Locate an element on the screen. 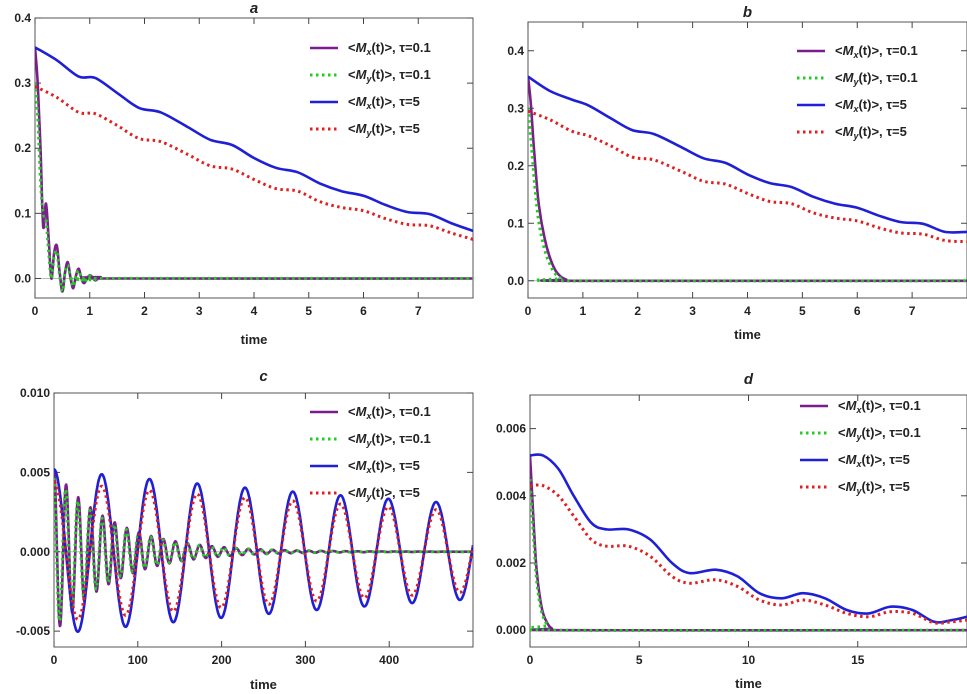 This screenshot has width=967, height=694. x-tick-label: 400 is located at coordinates (389, 660).